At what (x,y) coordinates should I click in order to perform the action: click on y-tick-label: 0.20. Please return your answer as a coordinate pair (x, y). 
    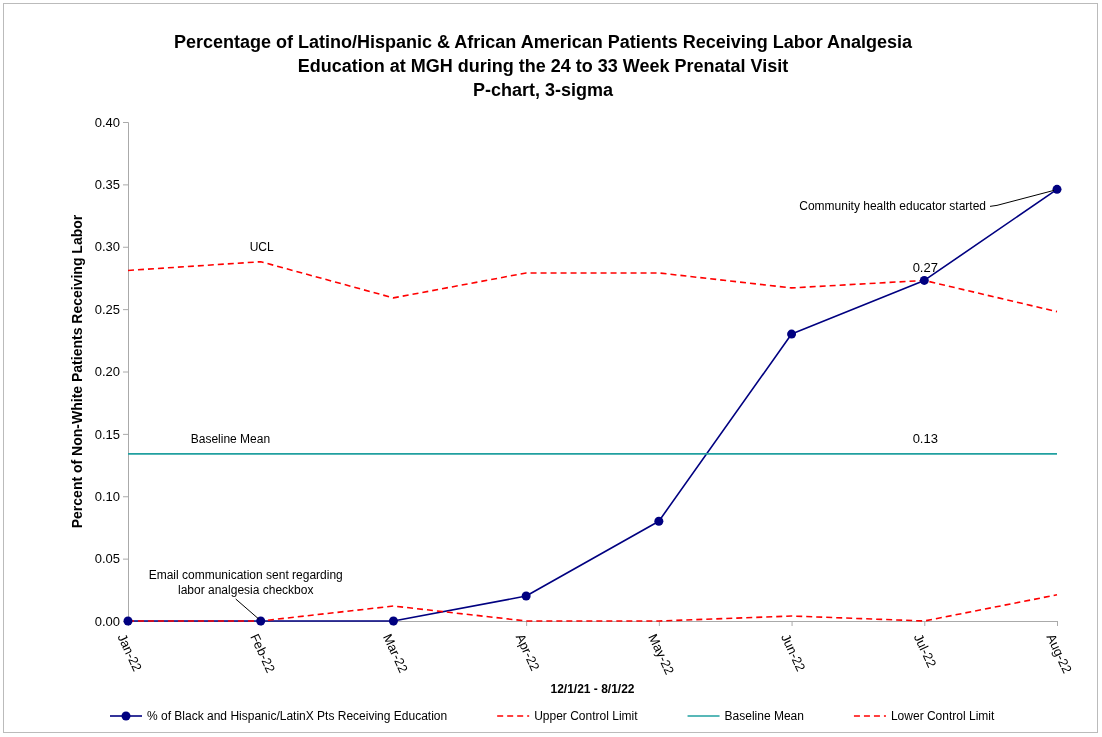
    Looking at the image, I should click on (107, 372).